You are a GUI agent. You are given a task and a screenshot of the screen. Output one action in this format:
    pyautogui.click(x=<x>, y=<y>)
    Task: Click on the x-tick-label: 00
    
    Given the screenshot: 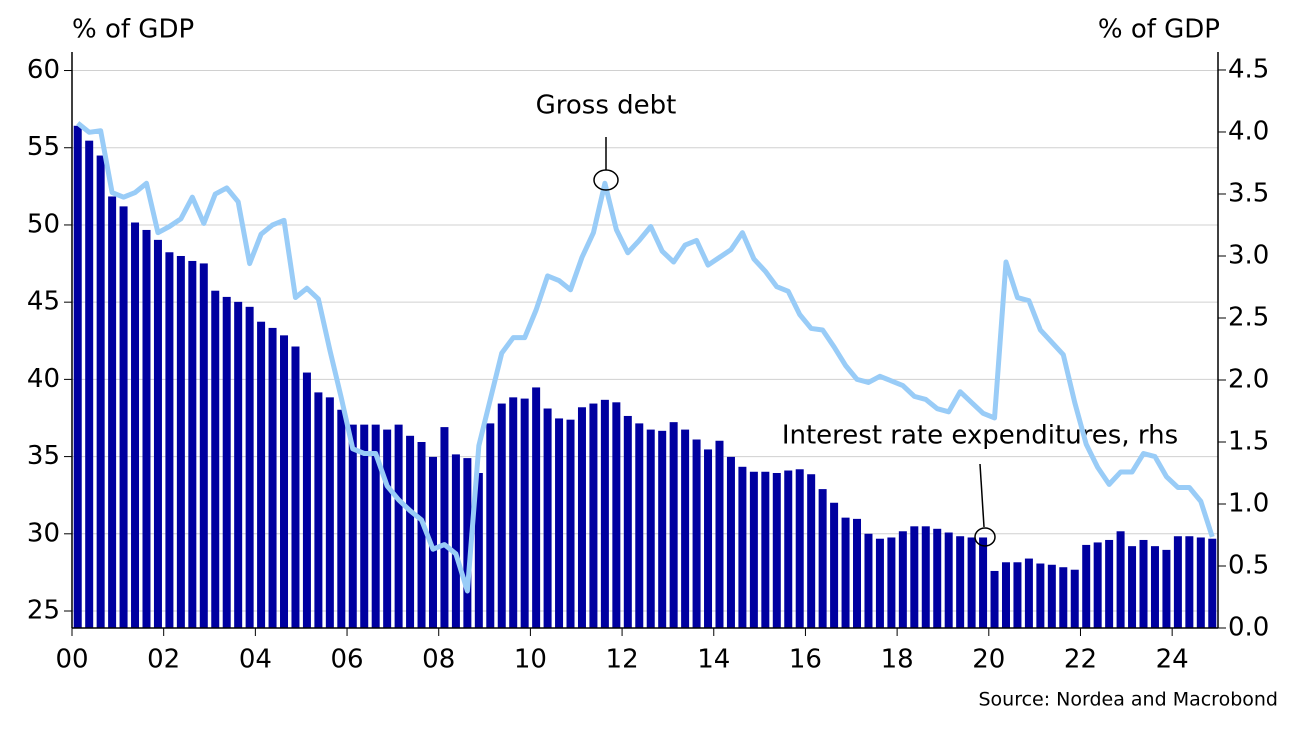 What is the action you would take?
    pyautogui.click(x=71, y=660)
    